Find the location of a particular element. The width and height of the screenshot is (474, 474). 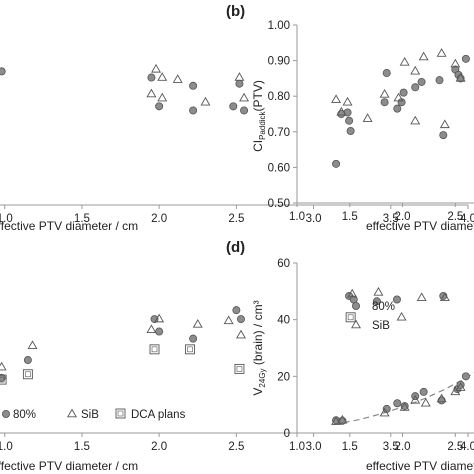

legend-c-dca-marker is located at coordinates (120, 413).